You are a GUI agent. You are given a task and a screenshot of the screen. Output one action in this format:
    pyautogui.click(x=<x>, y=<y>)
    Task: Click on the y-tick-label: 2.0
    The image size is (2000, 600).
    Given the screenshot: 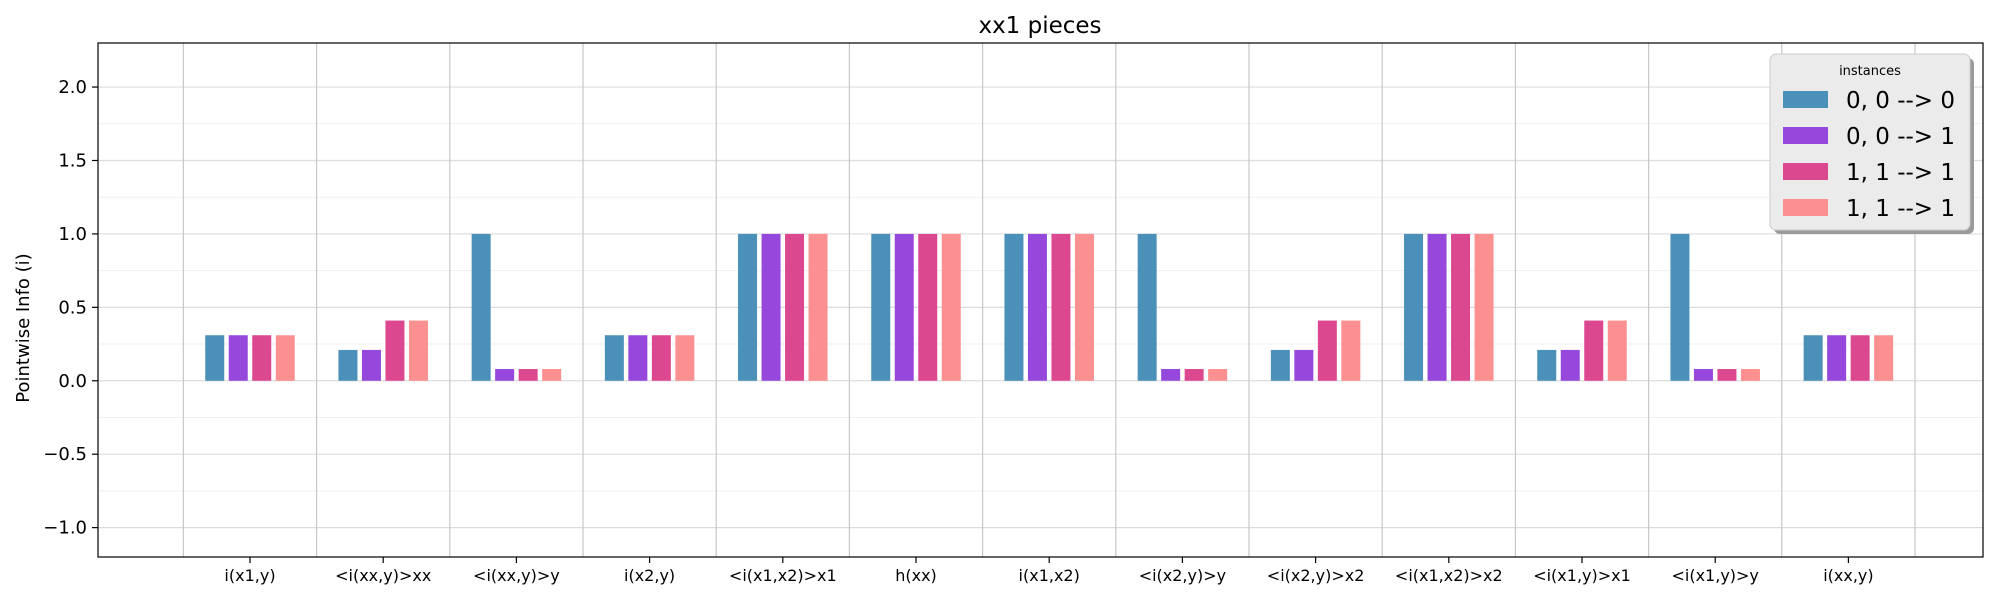 What is the action you would take?
    pyautogui.click(x=72, y=87)
    